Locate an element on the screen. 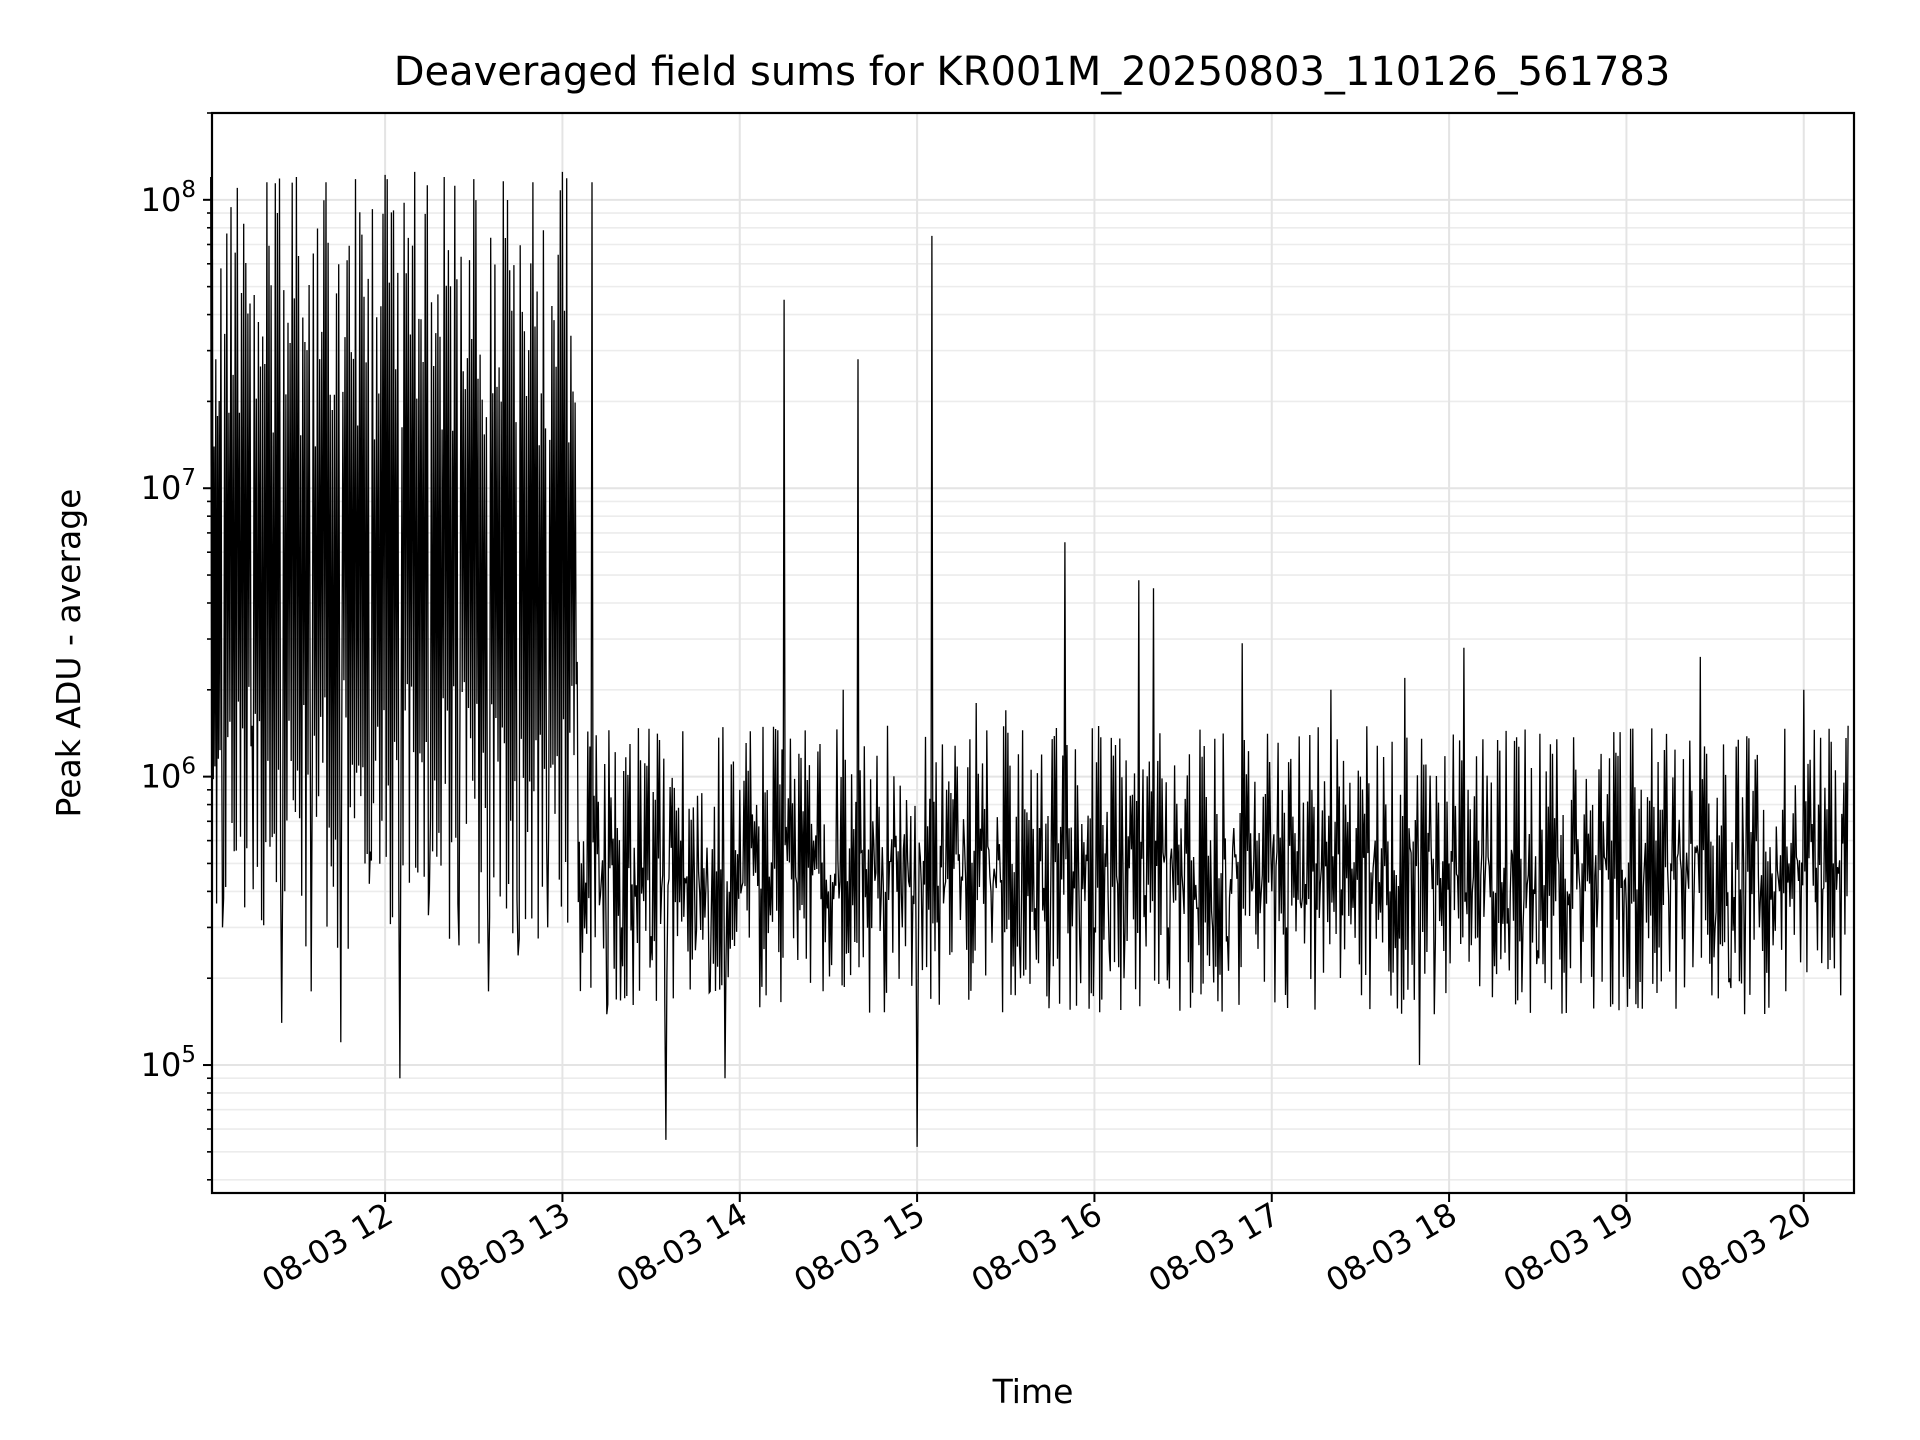  y-axis: 10⁵ 10⁶ 10⁷ 10⁸ is located at coordinates (176, 646).